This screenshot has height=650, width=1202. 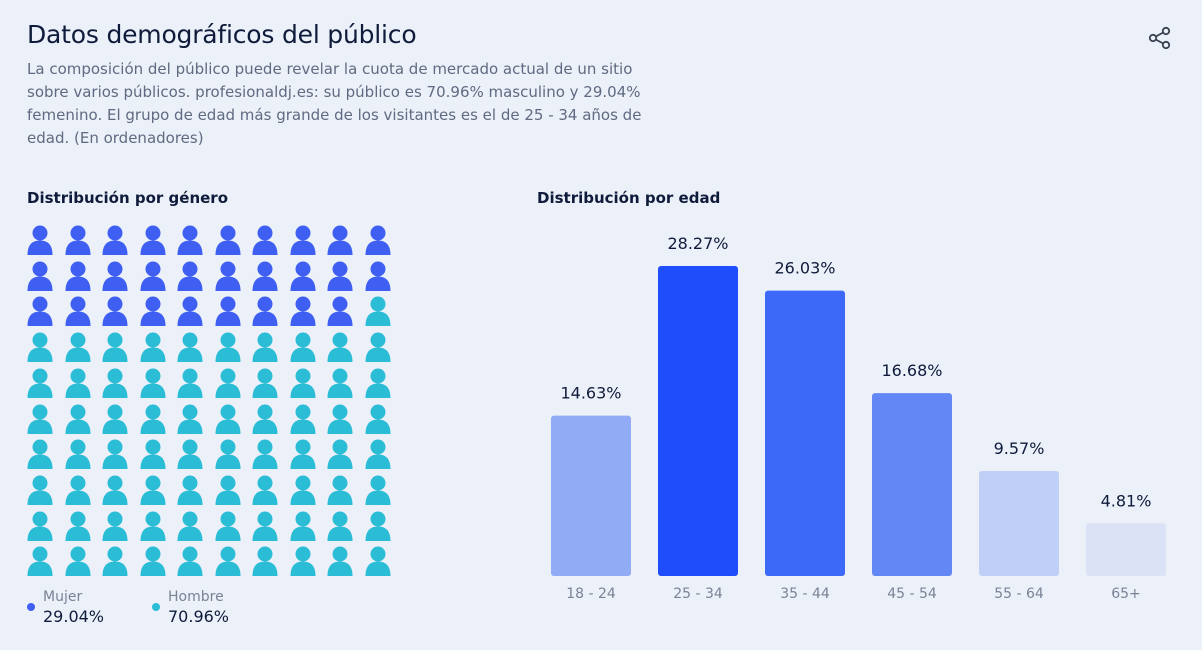 I want to click on bar-value-label: 4.81%, so click(x=1126, y=500).